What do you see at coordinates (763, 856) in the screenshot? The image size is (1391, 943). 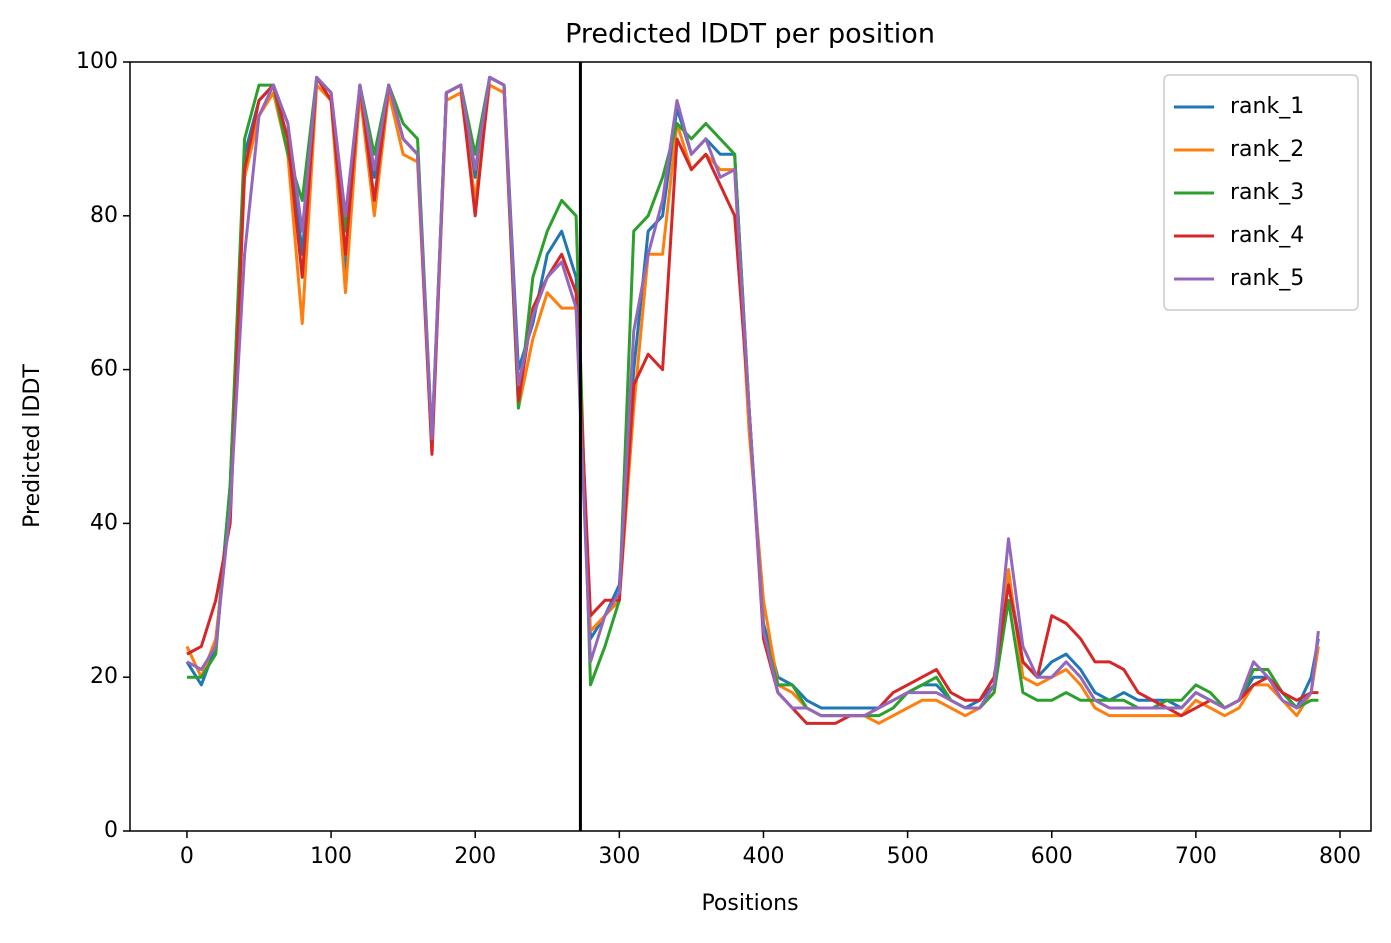 I see `x-tick-label: 400` at bounding box center [763, 856].